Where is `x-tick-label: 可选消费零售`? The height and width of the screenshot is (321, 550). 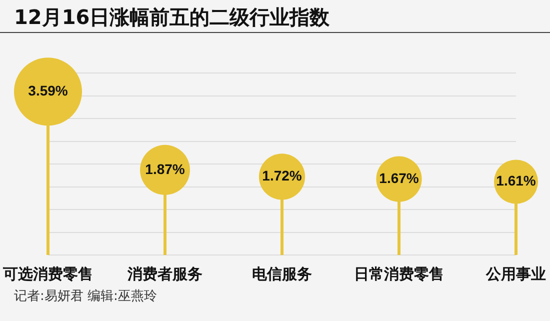 x-tick-label: 可选消费零售 is located at coordinates (47, 273).